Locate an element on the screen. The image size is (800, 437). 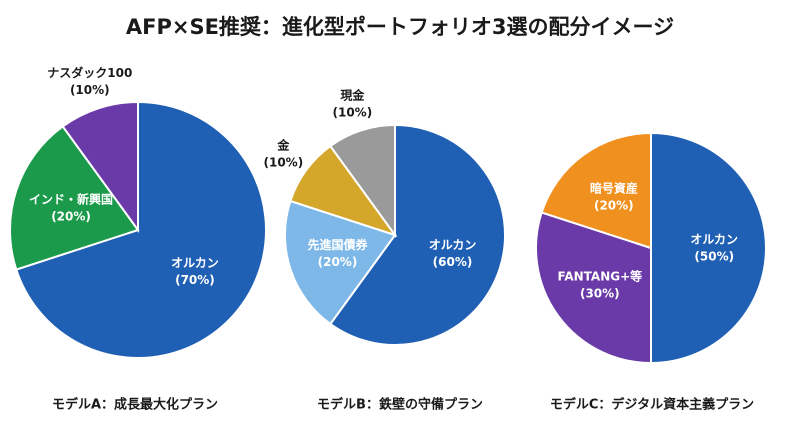
slice-value: (60%) is located at coordinates (453, 262).